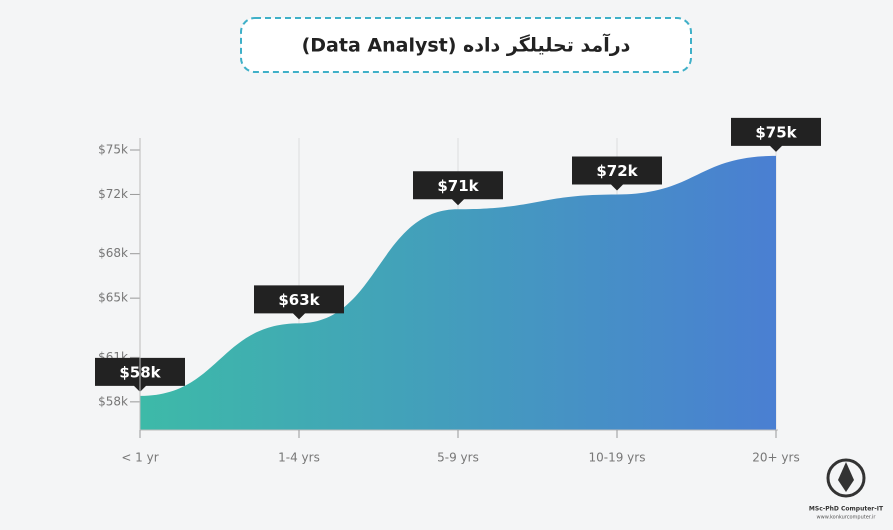  What do you see at coordinates (617, 171) in the screenshot?
I see `value-label: $72k` at bounding box center [617, 171].